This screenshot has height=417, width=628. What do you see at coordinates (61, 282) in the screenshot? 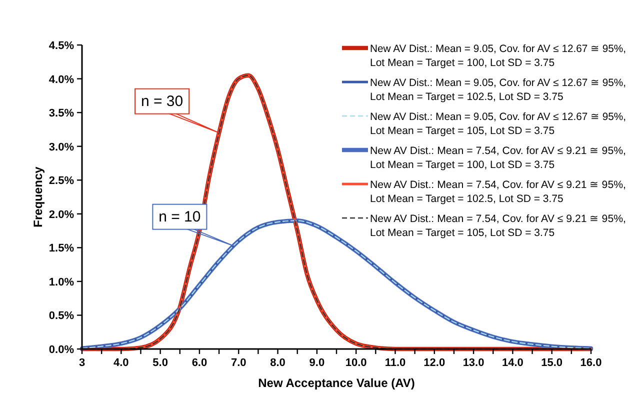
I see `y-tick-label: 1.0%` at bounding box center [61, 282].